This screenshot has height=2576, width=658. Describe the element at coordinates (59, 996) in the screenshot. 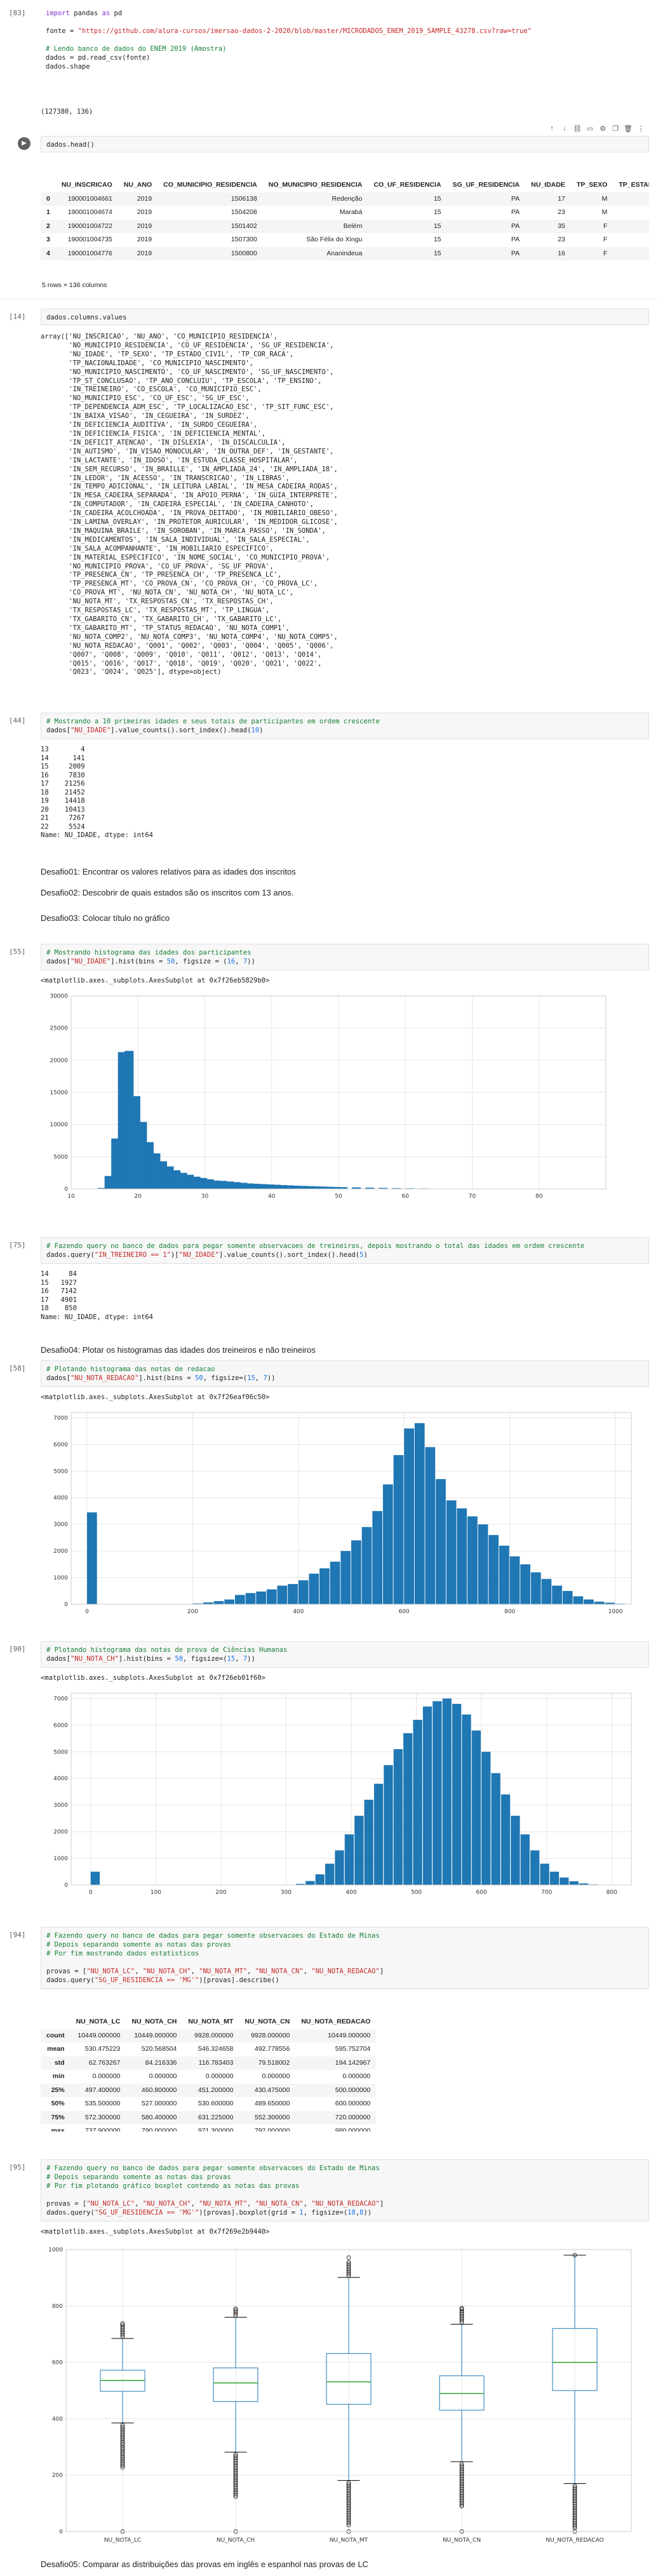

I see `y-tick-label: 30000` at that location.